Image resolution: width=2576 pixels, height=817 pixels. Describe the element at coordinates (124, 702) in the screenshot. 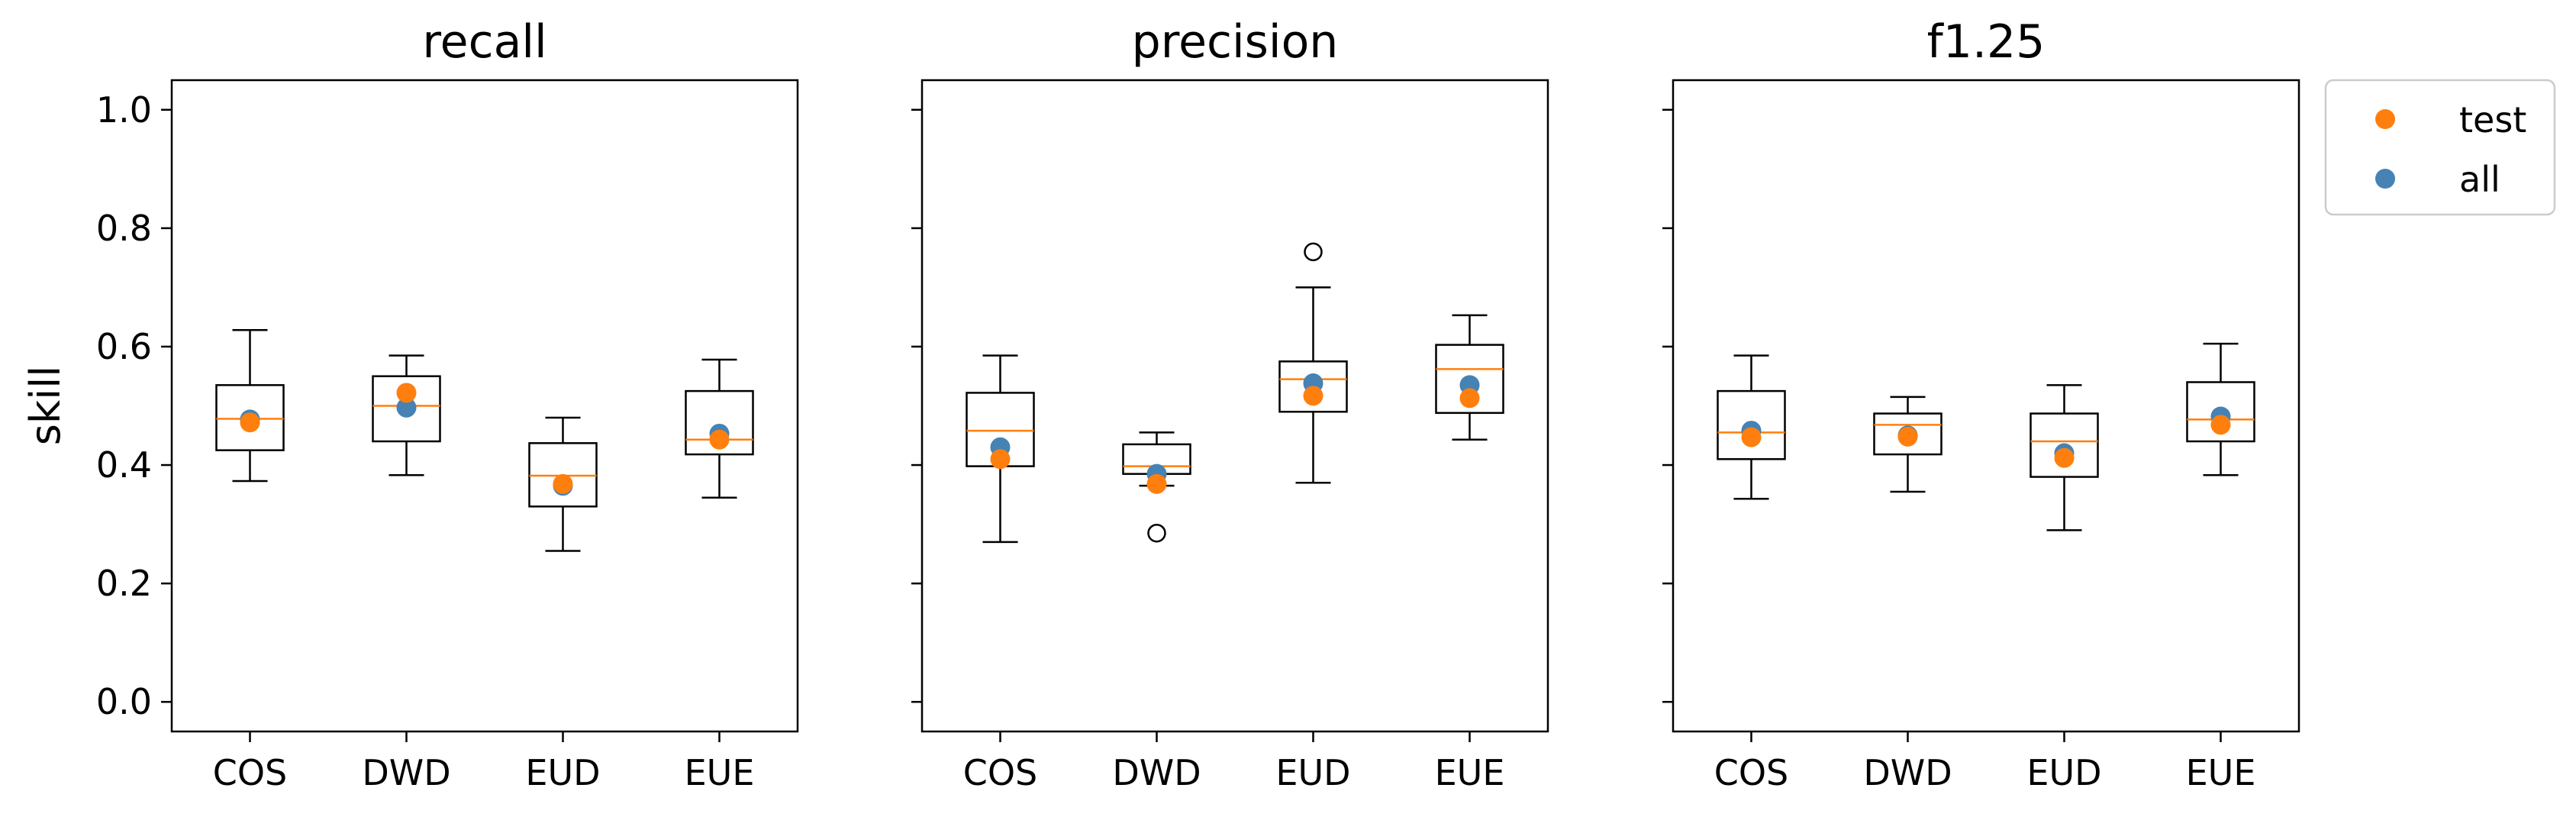

I see `y-tick-label: 0.0` at that location.